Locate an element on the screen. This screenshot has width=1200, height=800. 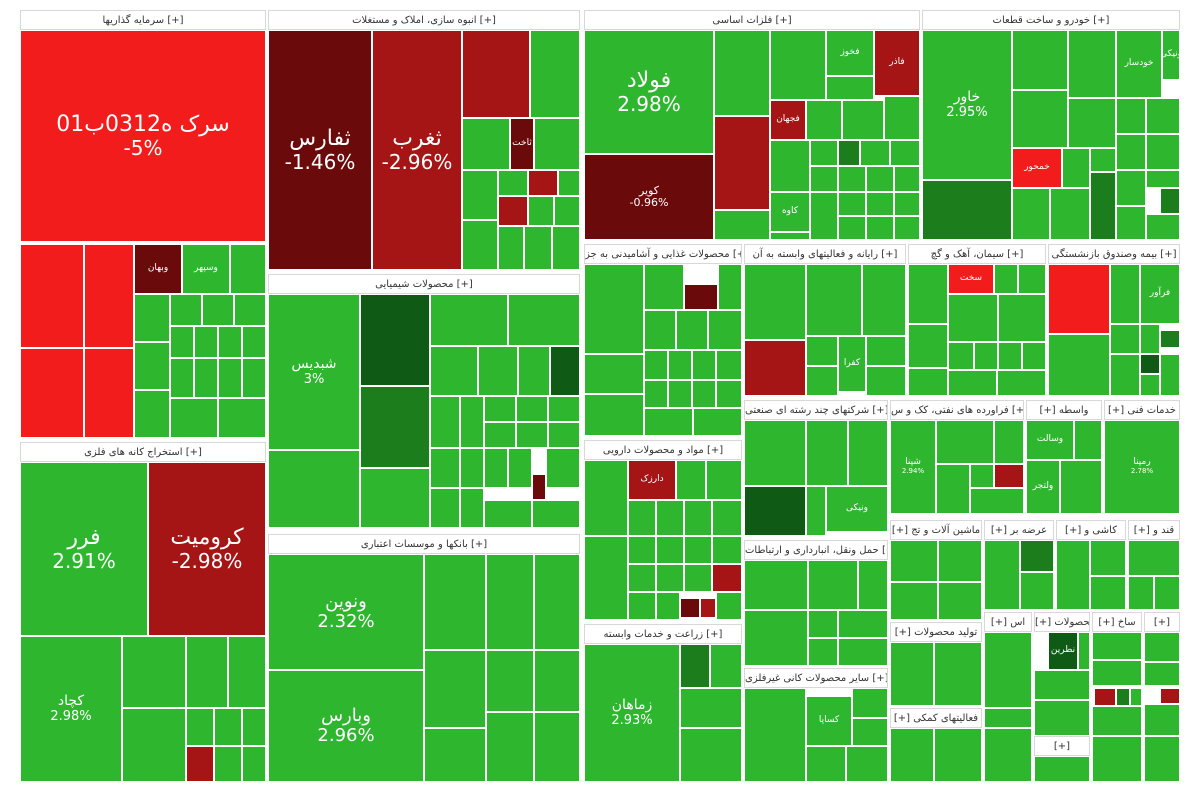
sector-header-basic-metals: فلزات اساسی [+] is located at coordinates (752, 20).